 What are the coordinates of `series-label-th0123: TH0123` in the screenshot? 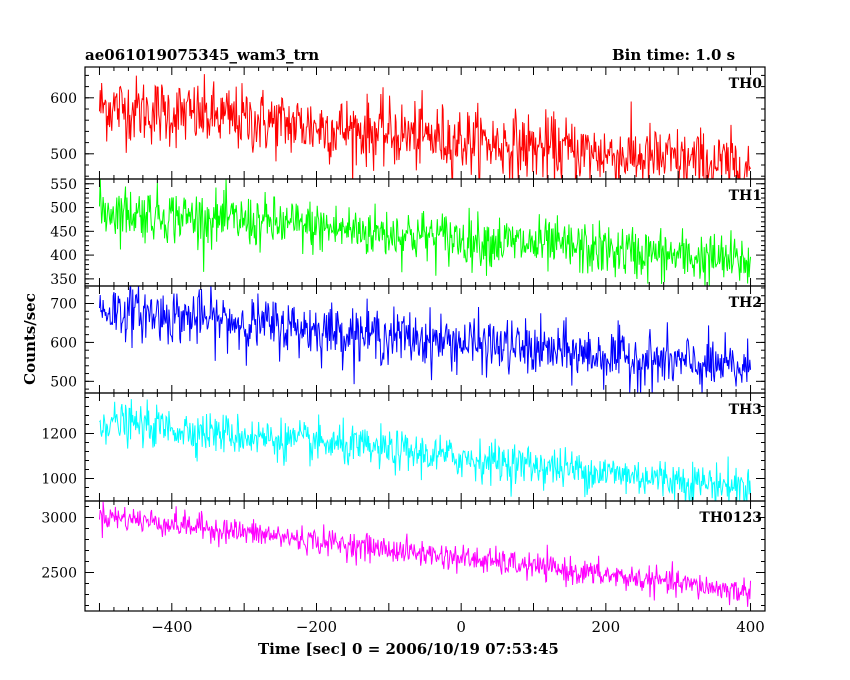 It's located at (730, 518).